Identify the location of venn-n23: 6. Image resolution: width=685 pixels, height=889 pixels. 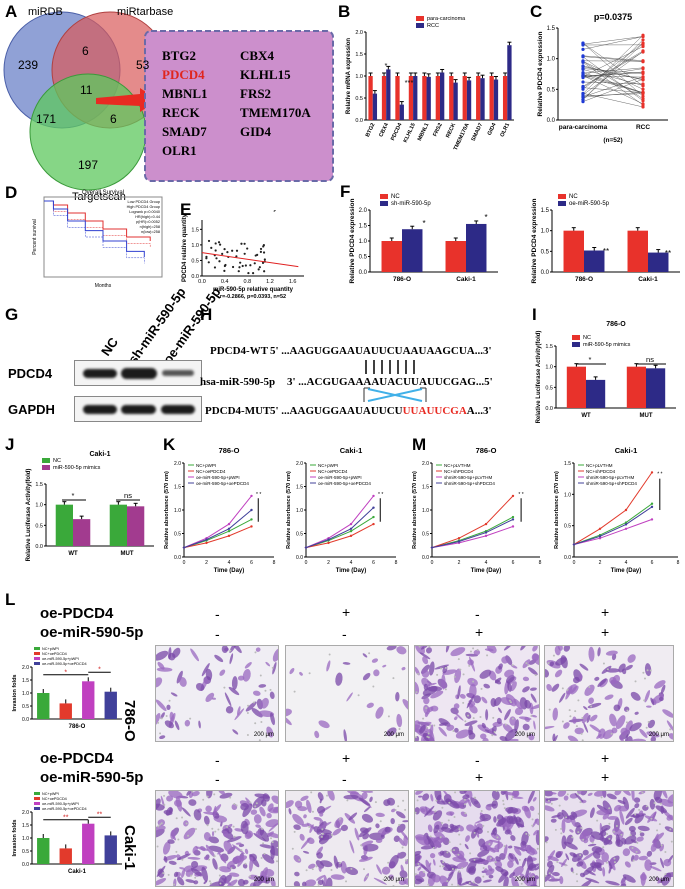
(113, 119).